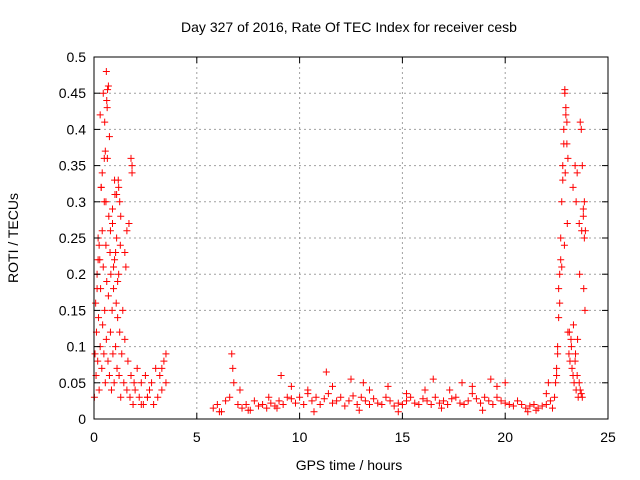  I want to click on y-tick-labels: 0 0.05 0.1 0.15 0.2 0.25 0.3 0.35 0.4 0.45 0.5, so click(72, 238).